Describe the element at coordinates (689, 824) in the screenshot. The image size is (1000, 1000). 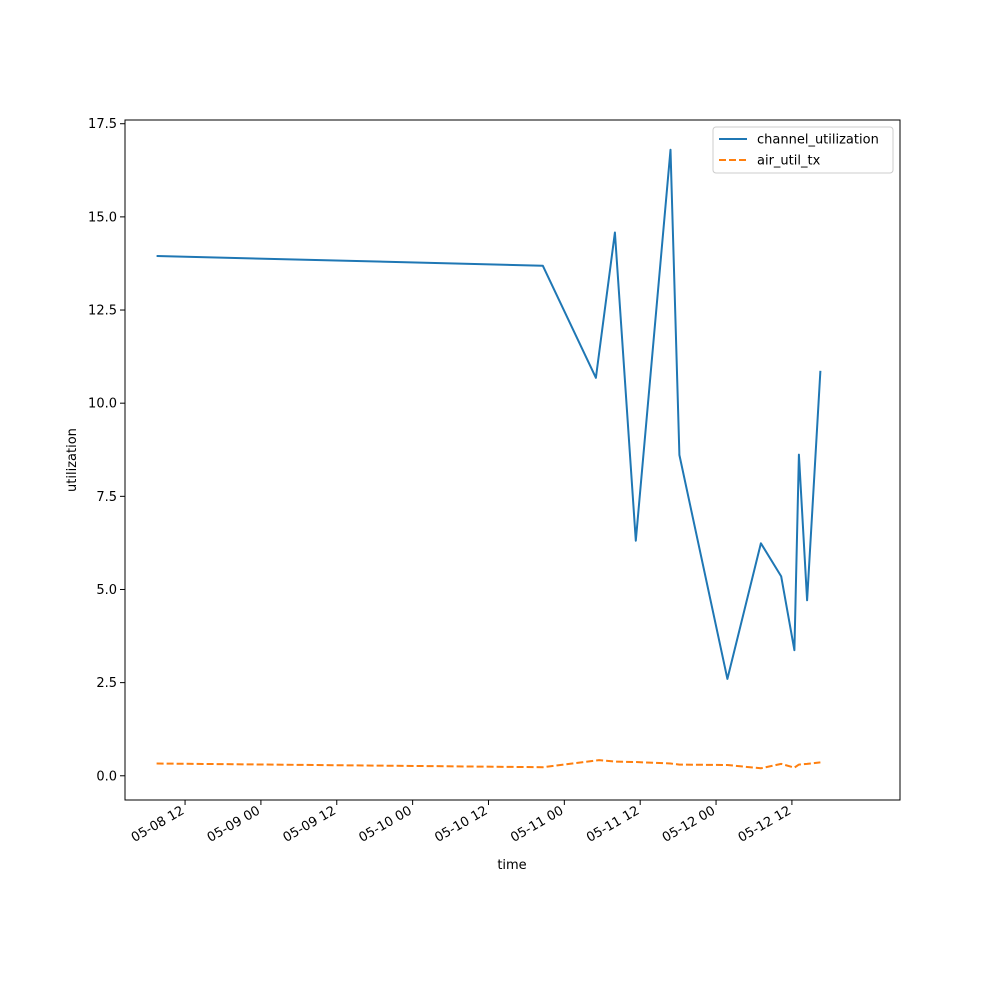
I see `x-tick-label: 05-12 00` at that location.